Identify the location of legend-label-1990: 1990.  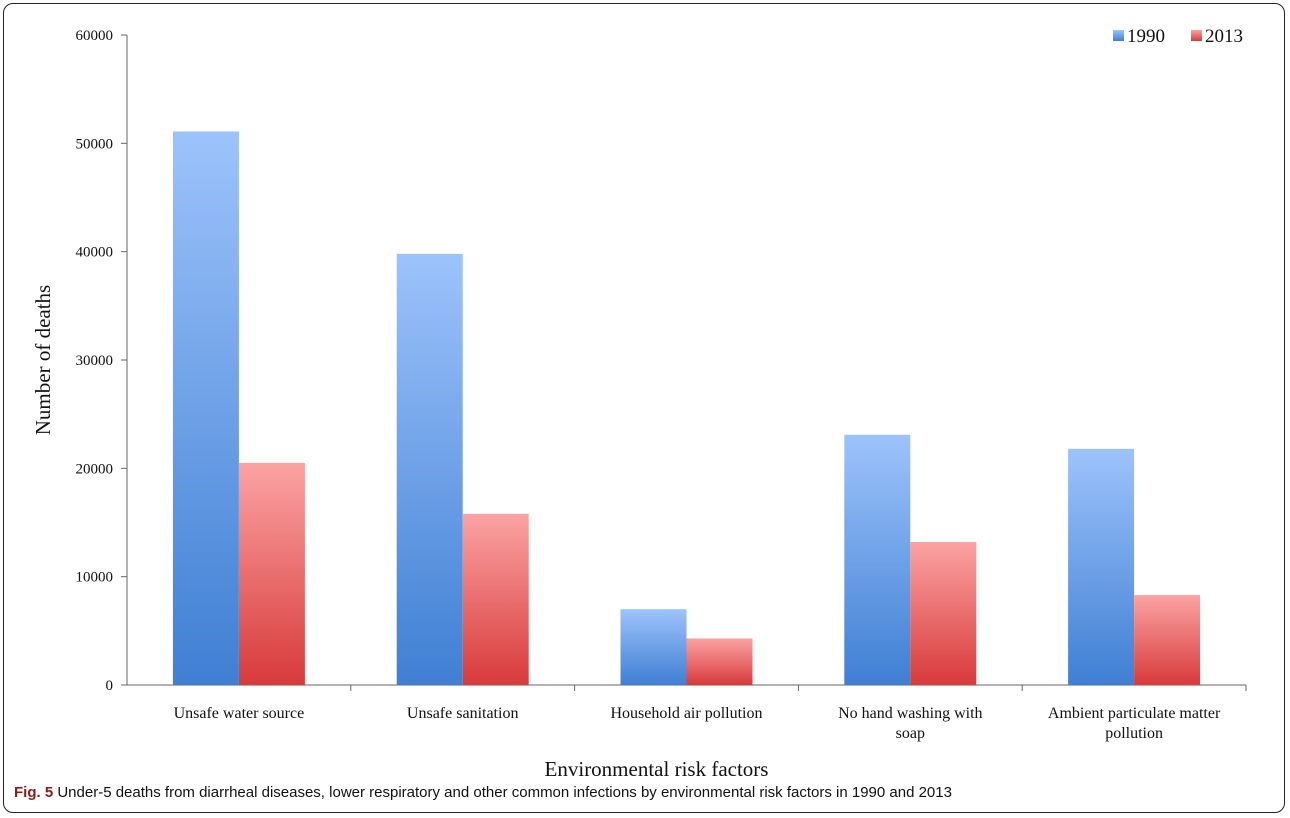
(1146, 36).